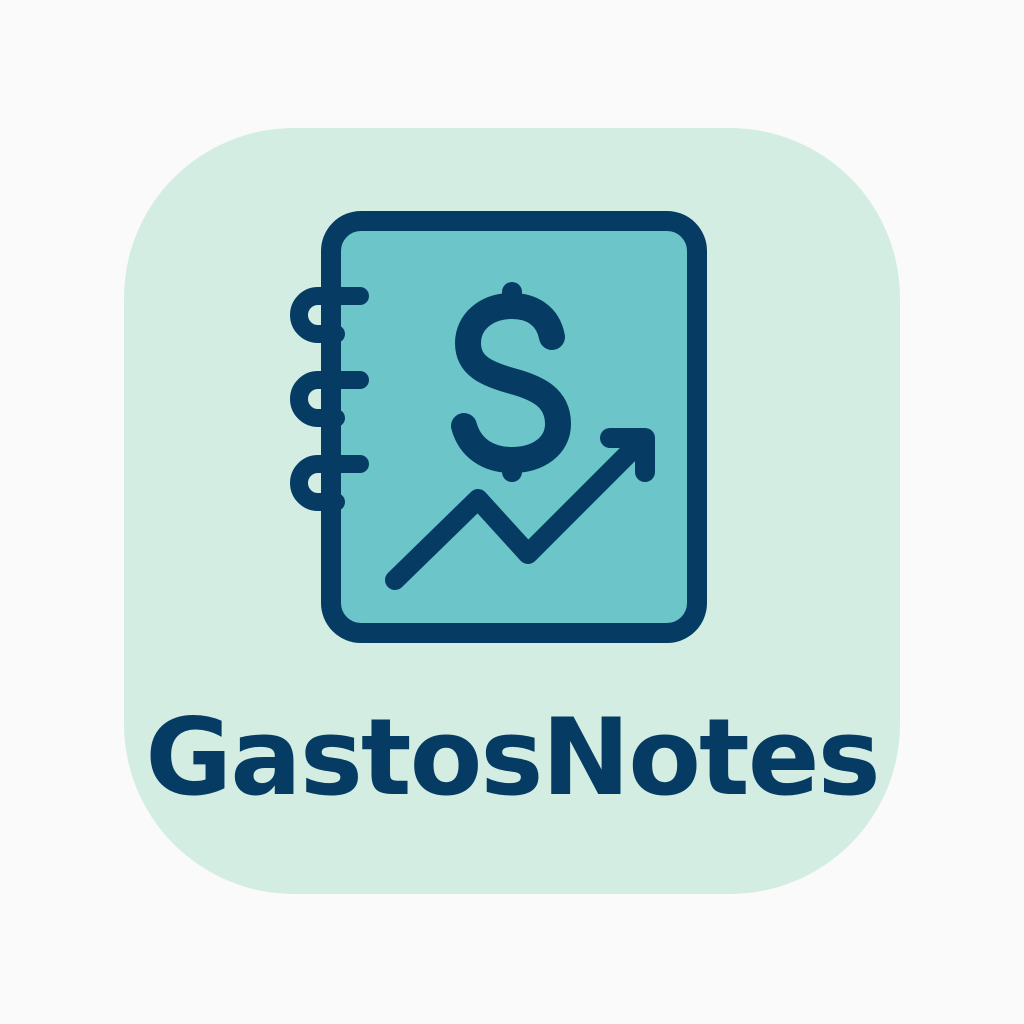  What do you see at coordinates (520, 509) in the screenshot?
I see `trend-arrow-icon` at bounding box center [520, 509].